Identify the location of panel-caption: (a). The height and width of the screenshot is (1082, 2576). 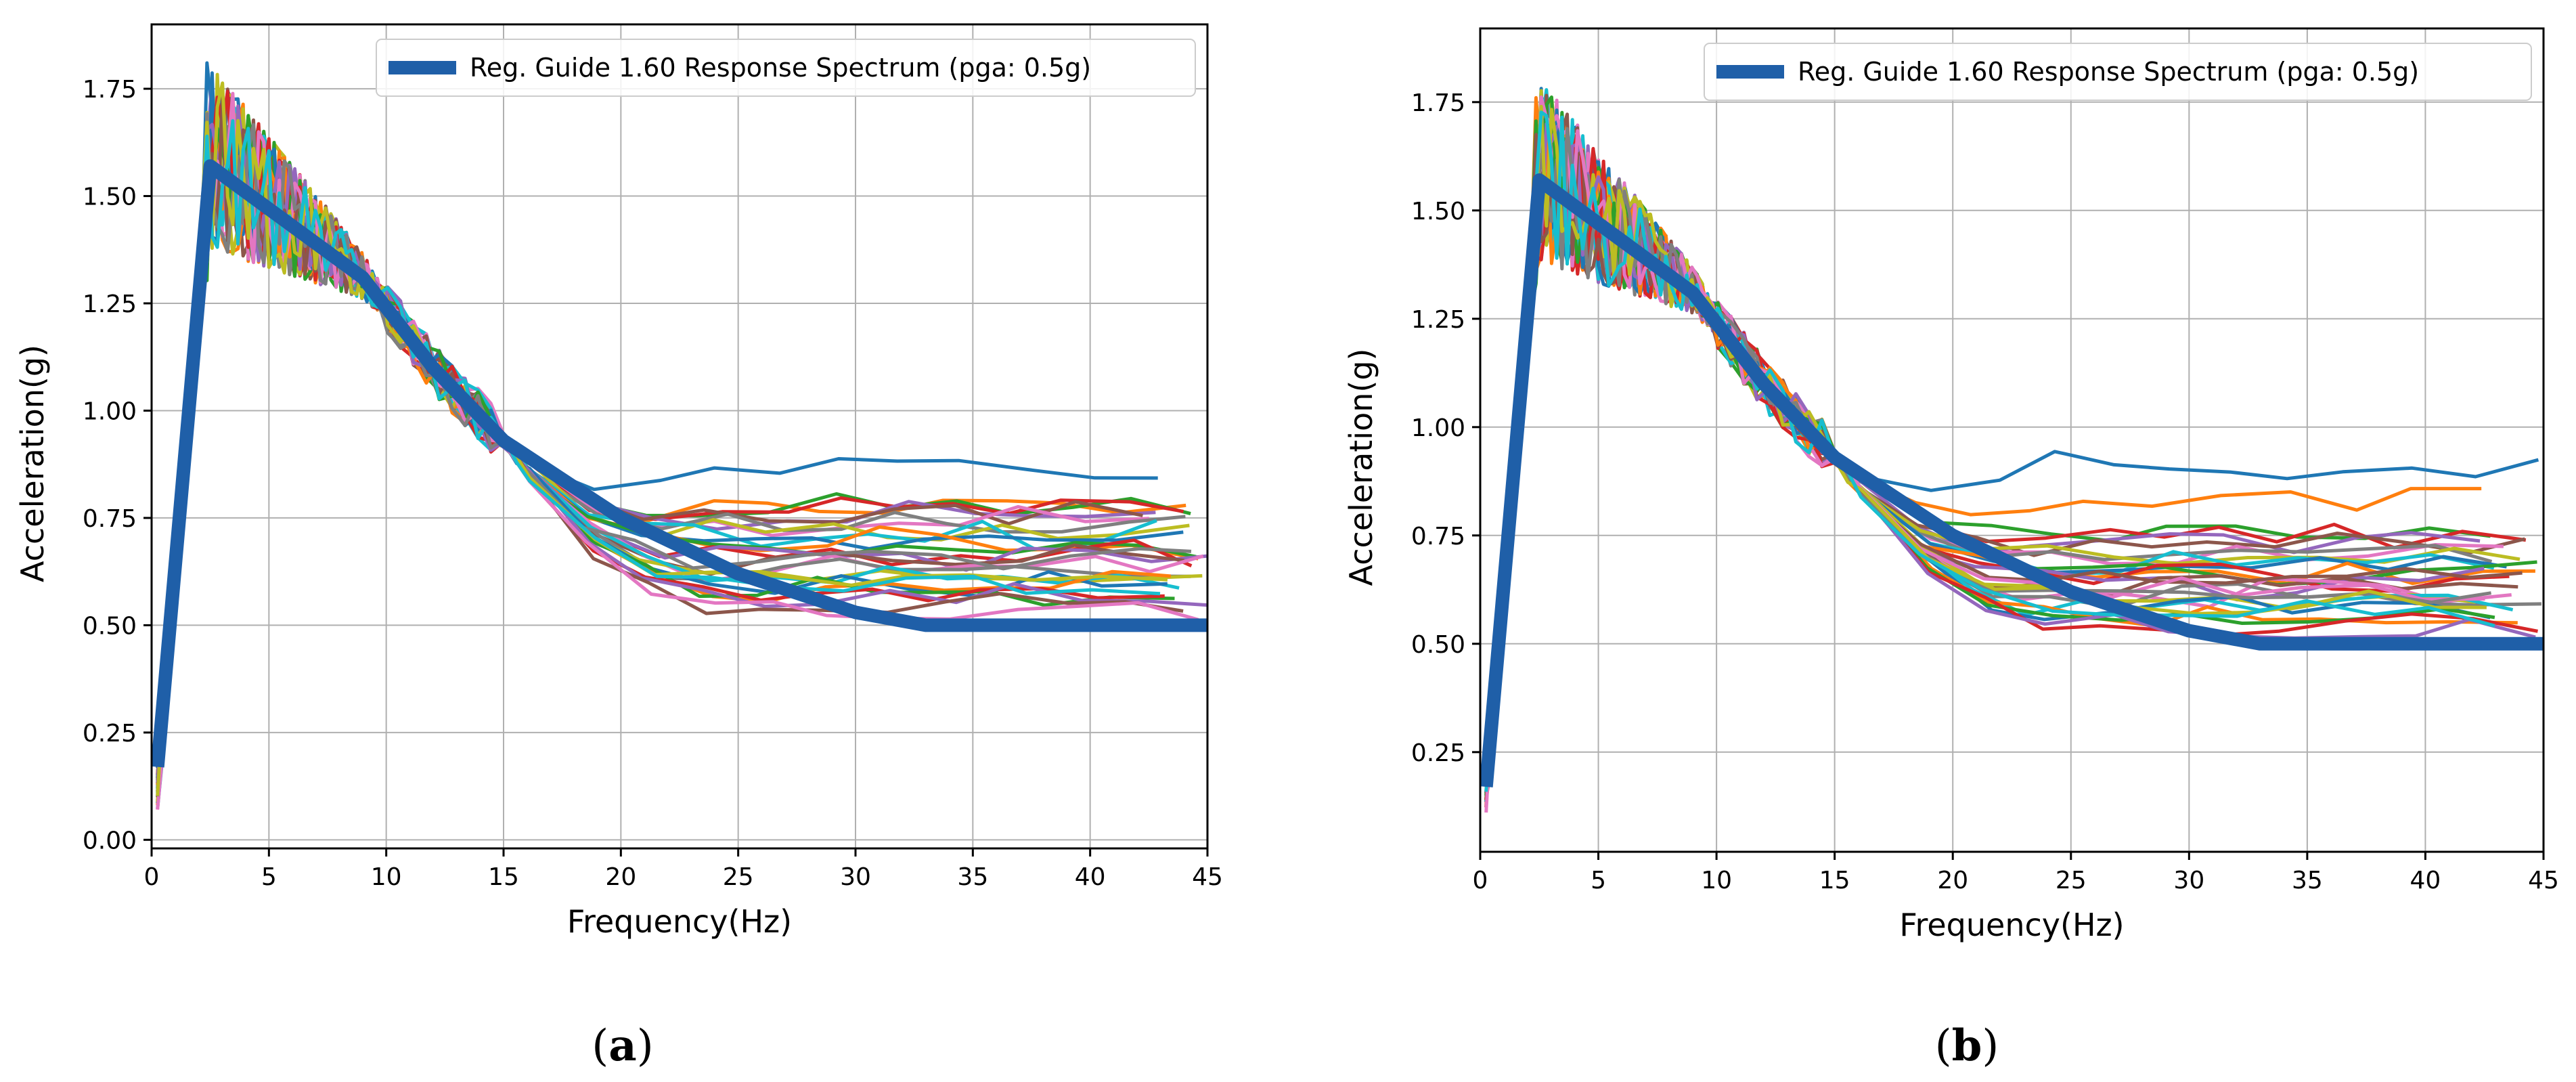
(622, 1045).